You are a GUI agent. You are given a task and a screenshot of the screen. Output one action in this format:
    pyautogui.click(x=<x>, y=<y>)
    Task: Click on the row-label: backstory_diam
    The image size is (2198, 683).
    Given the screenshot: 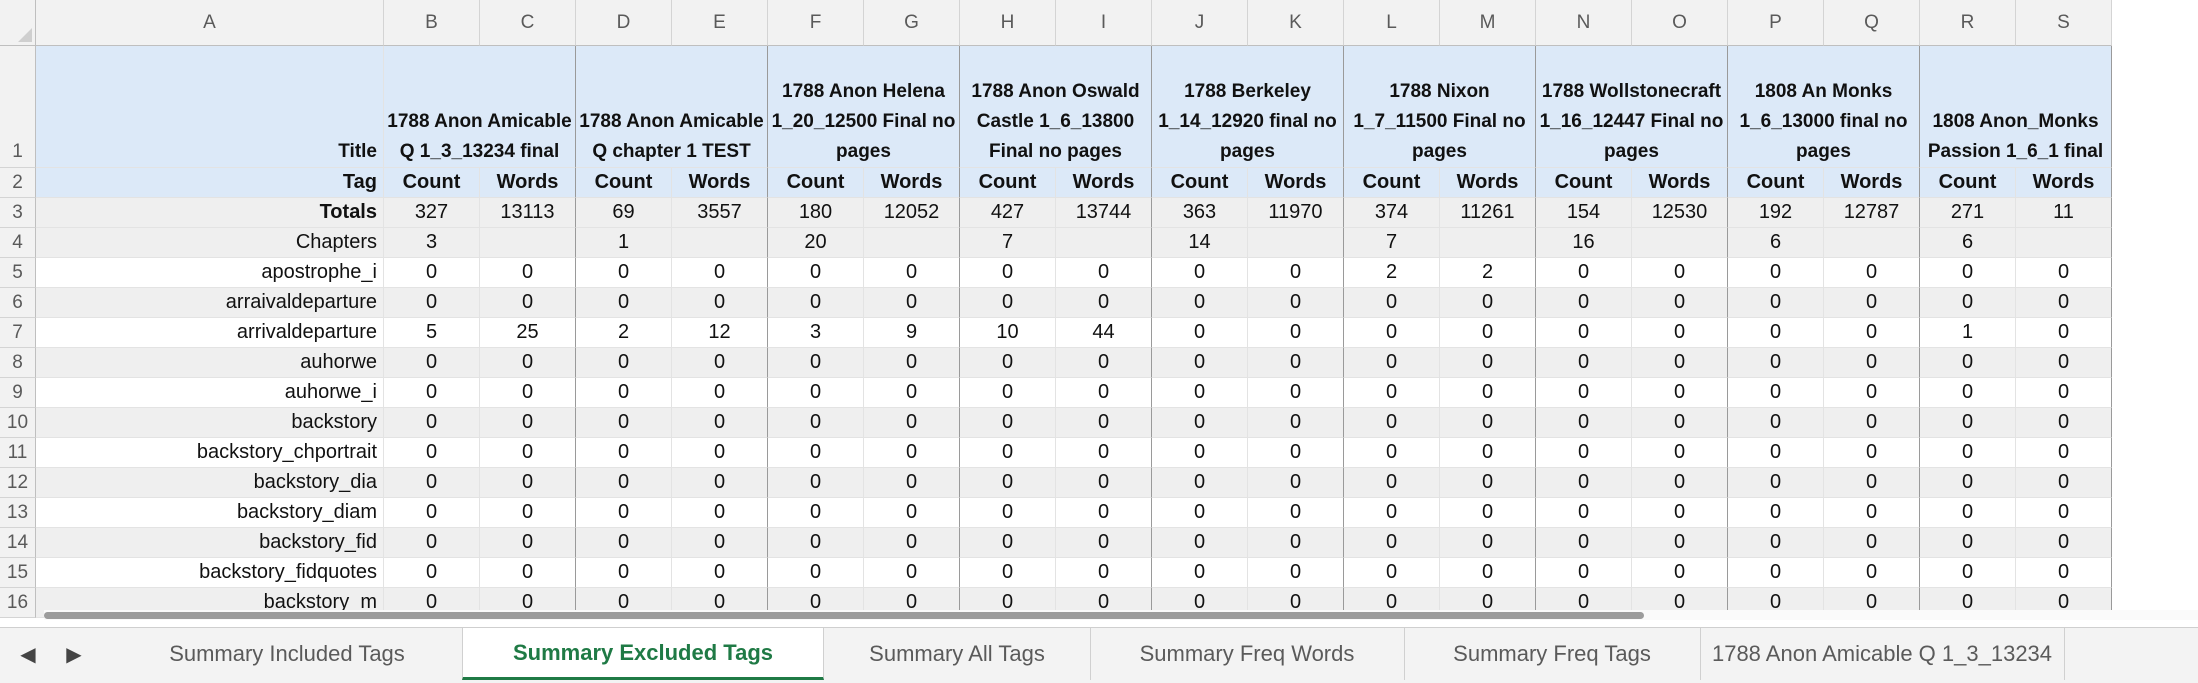 What is the action you would take?
    pyautogui.click(x=210, y=513)
    